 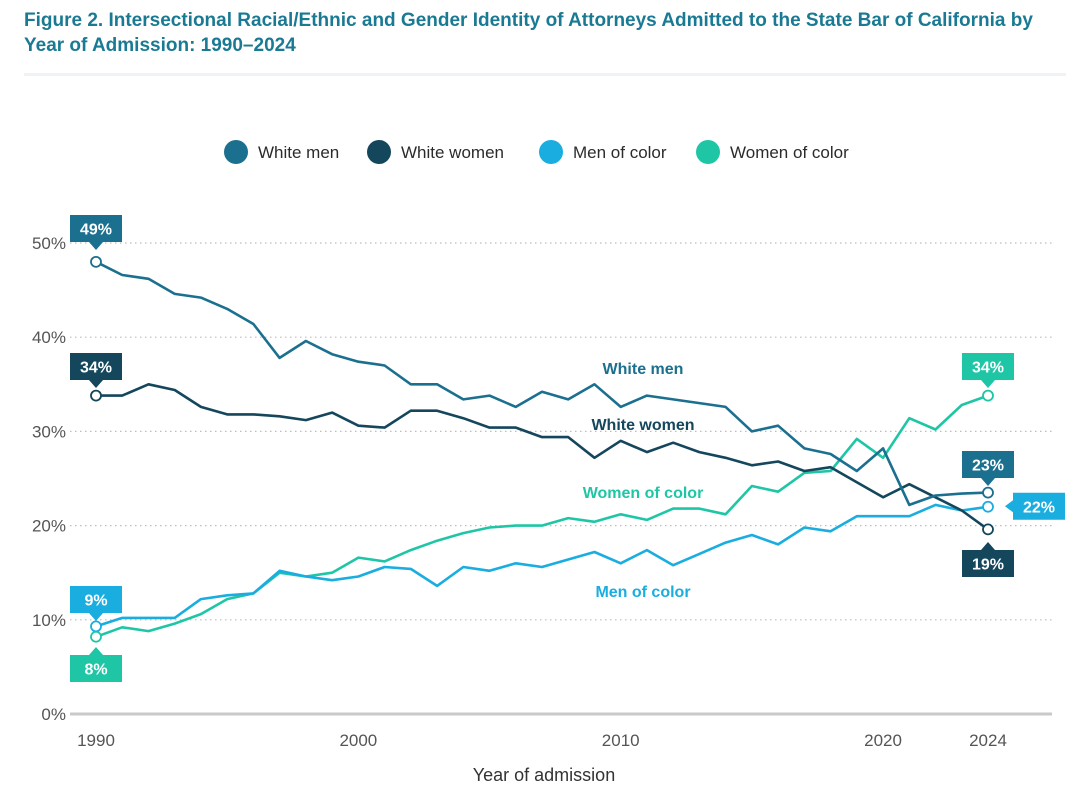 I want to click on x-tick-label: 2020, so click(x=883, y=740).